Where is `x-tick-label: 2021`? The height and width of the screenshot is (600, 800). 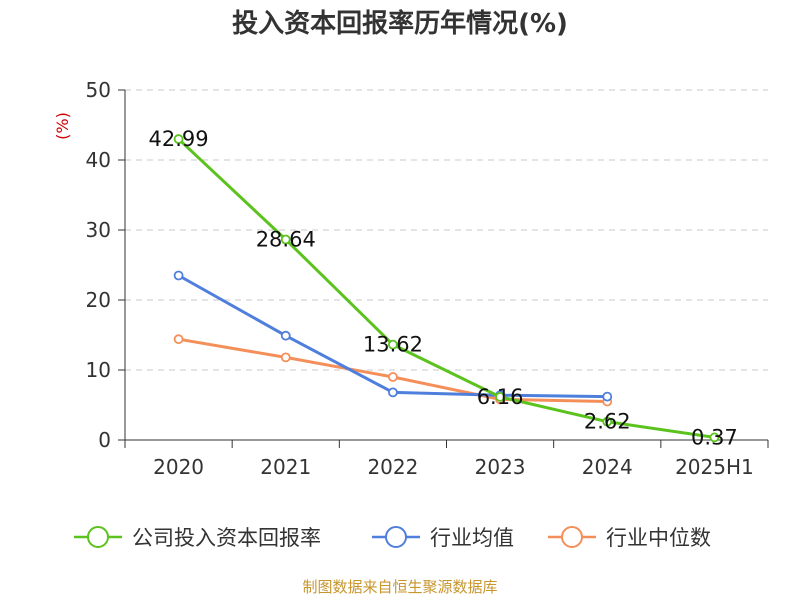
x-tick-label: 2021 is located at coordinates (285, 467).